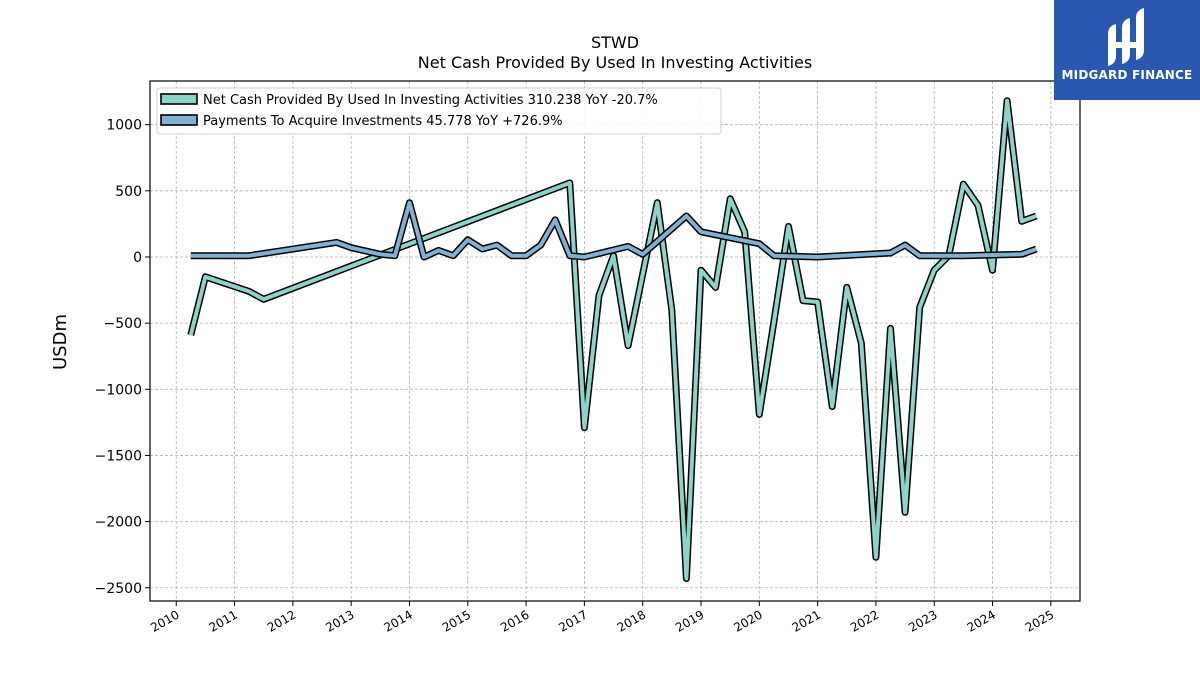 This screenshot has height=675, width=1200. What do you see at coordinates (118, 456) in the screenshot?
I see `y-tick-label: −1500` at bounding box center [118, 456].